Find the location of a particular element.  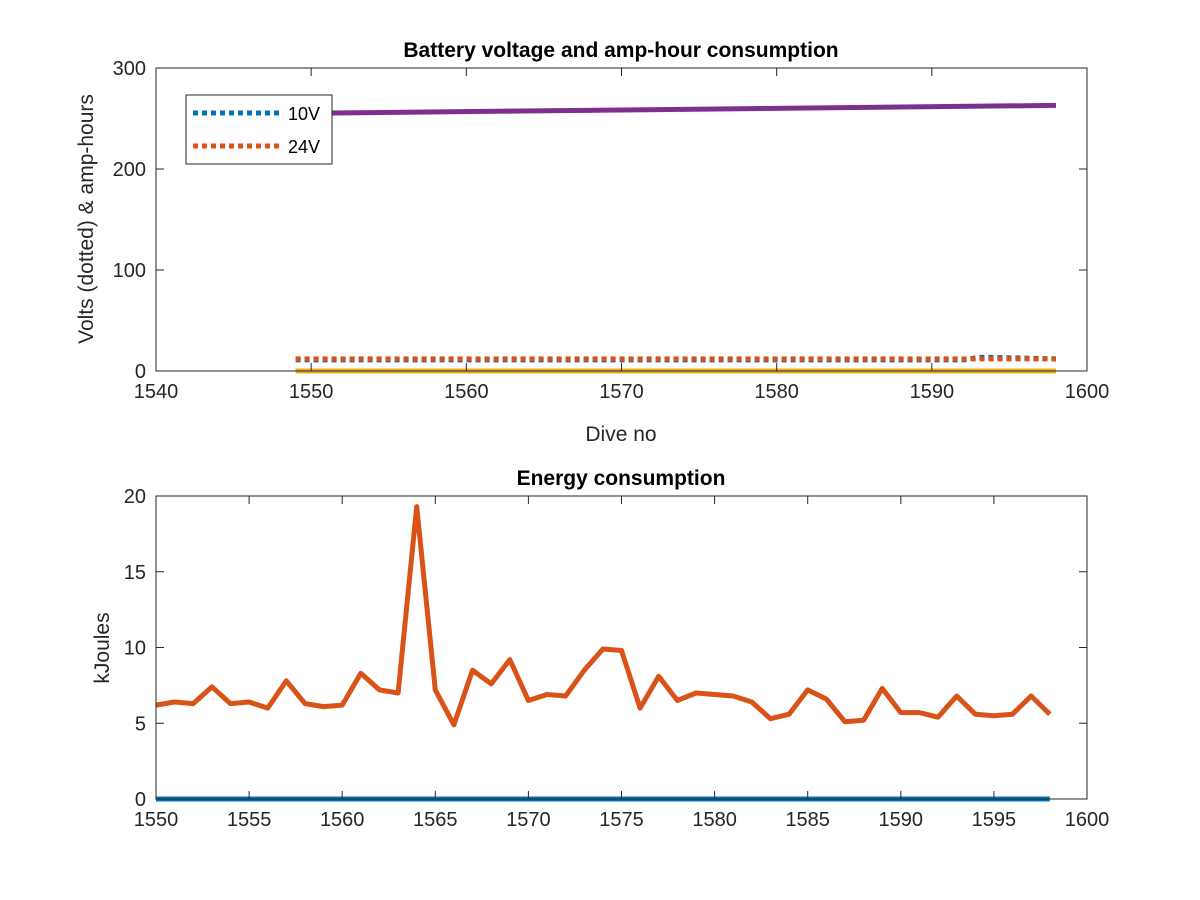

energy-y-tick-label: 20 is located at coordinates (135, 497).